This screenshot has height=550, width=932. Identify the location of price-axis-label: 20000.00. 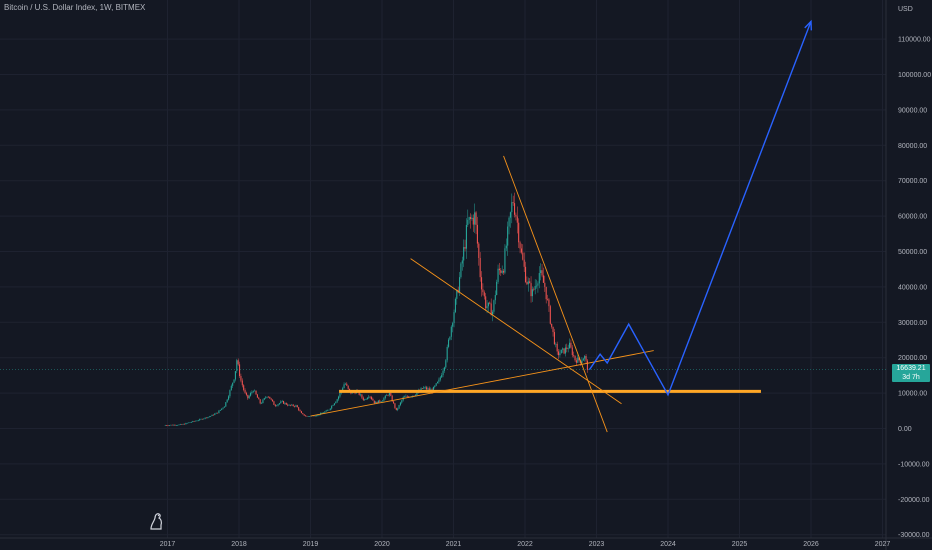
(912, 358).